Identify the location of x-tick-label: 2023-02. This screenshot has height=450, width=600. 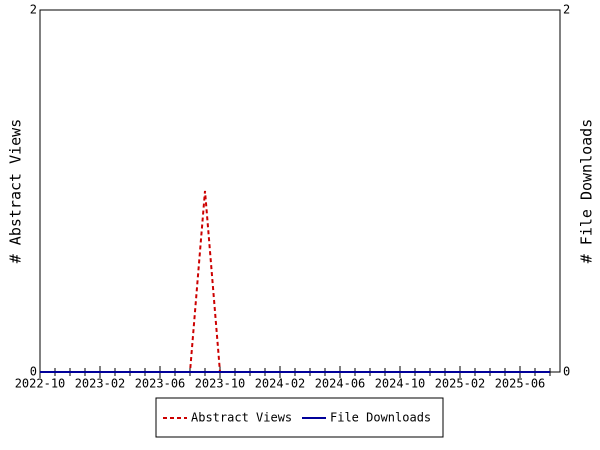
(100, 384).